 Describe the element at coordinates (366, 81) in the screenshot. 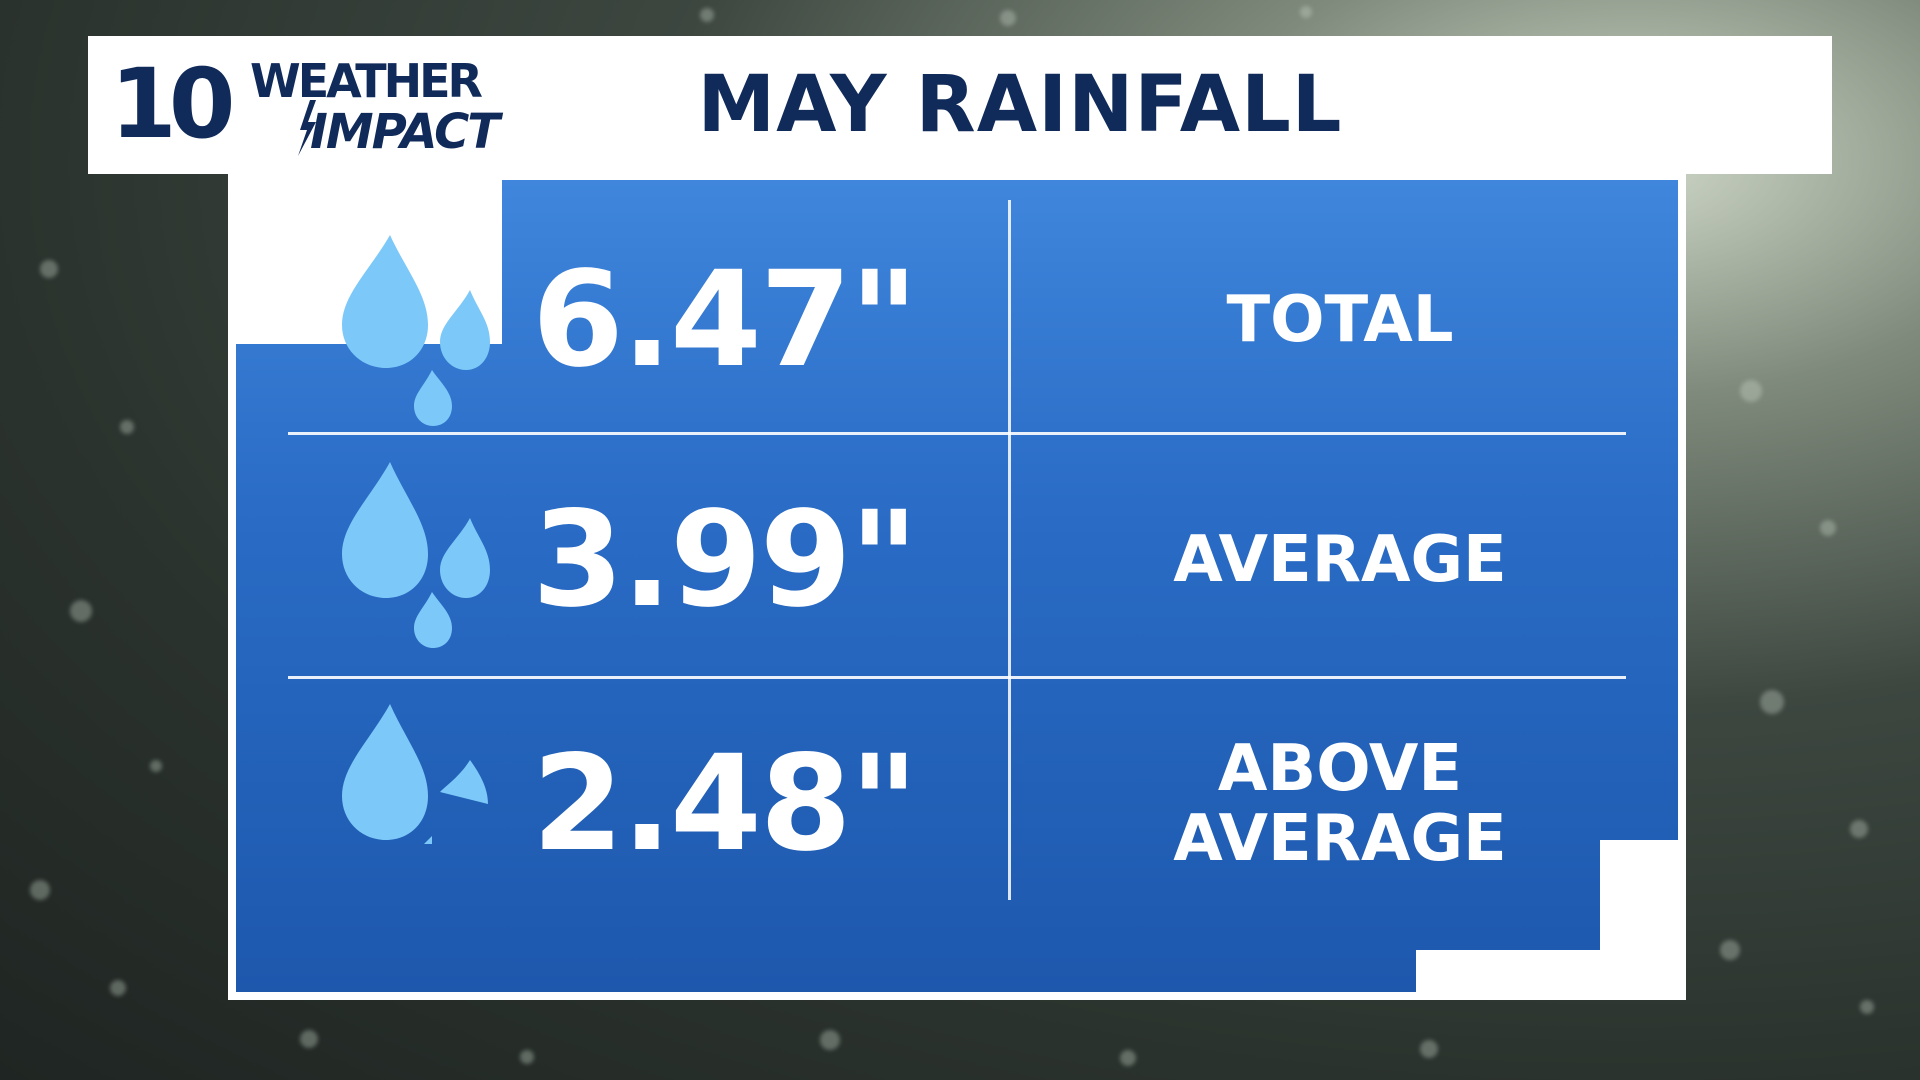

I see `logo-weather-text: WEATHER` at that location.